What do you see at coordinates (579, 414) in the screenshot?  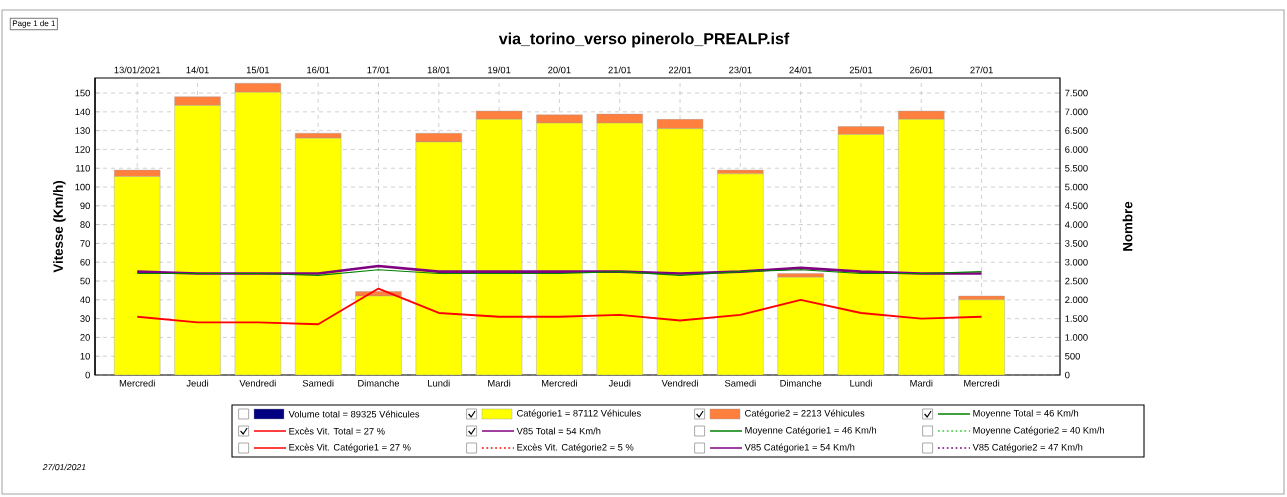 I see `legend-label: Catégorie1 = 87112 Véhicules` at bounding box center [579, 414].